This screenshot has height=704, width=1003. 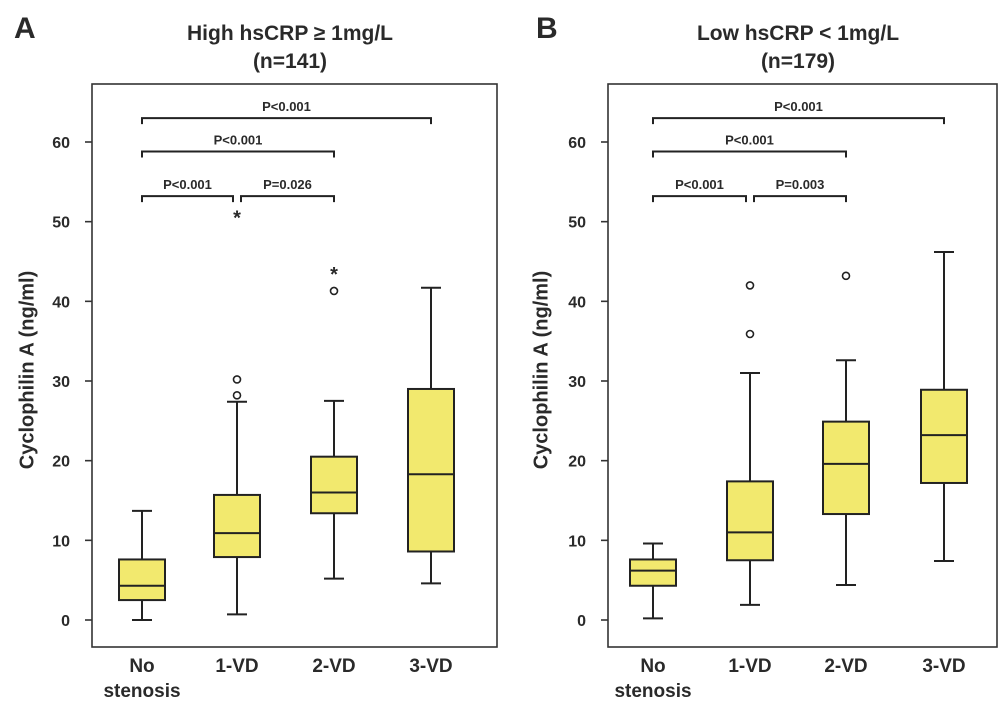 I want to click on panel-title-line: (n=141), so click(x=290, y=61).